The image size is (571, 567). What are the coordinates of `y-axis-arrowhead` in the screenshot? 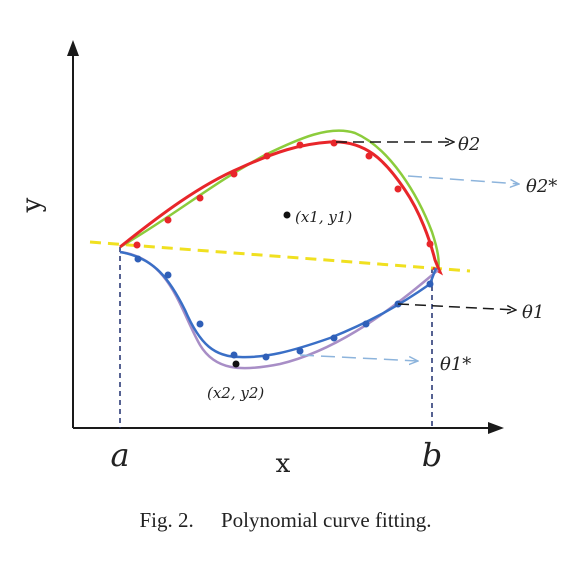 It's located at (73, 48).